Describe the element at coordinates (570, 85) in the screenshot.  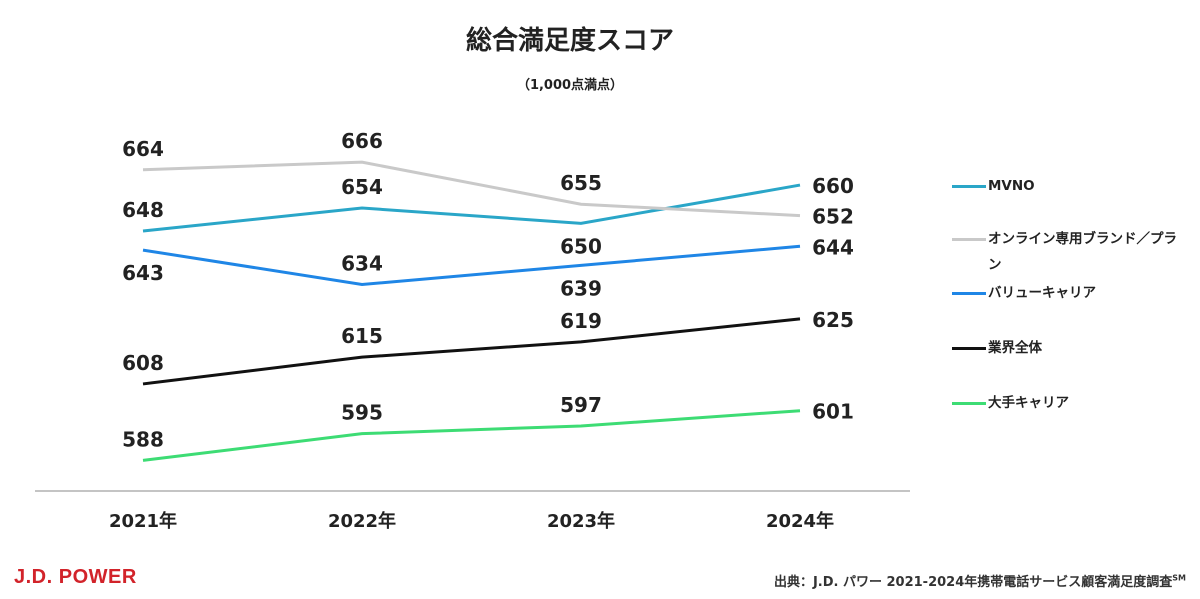
I see `chart-subtitle: （1,000点満点）` at that location.